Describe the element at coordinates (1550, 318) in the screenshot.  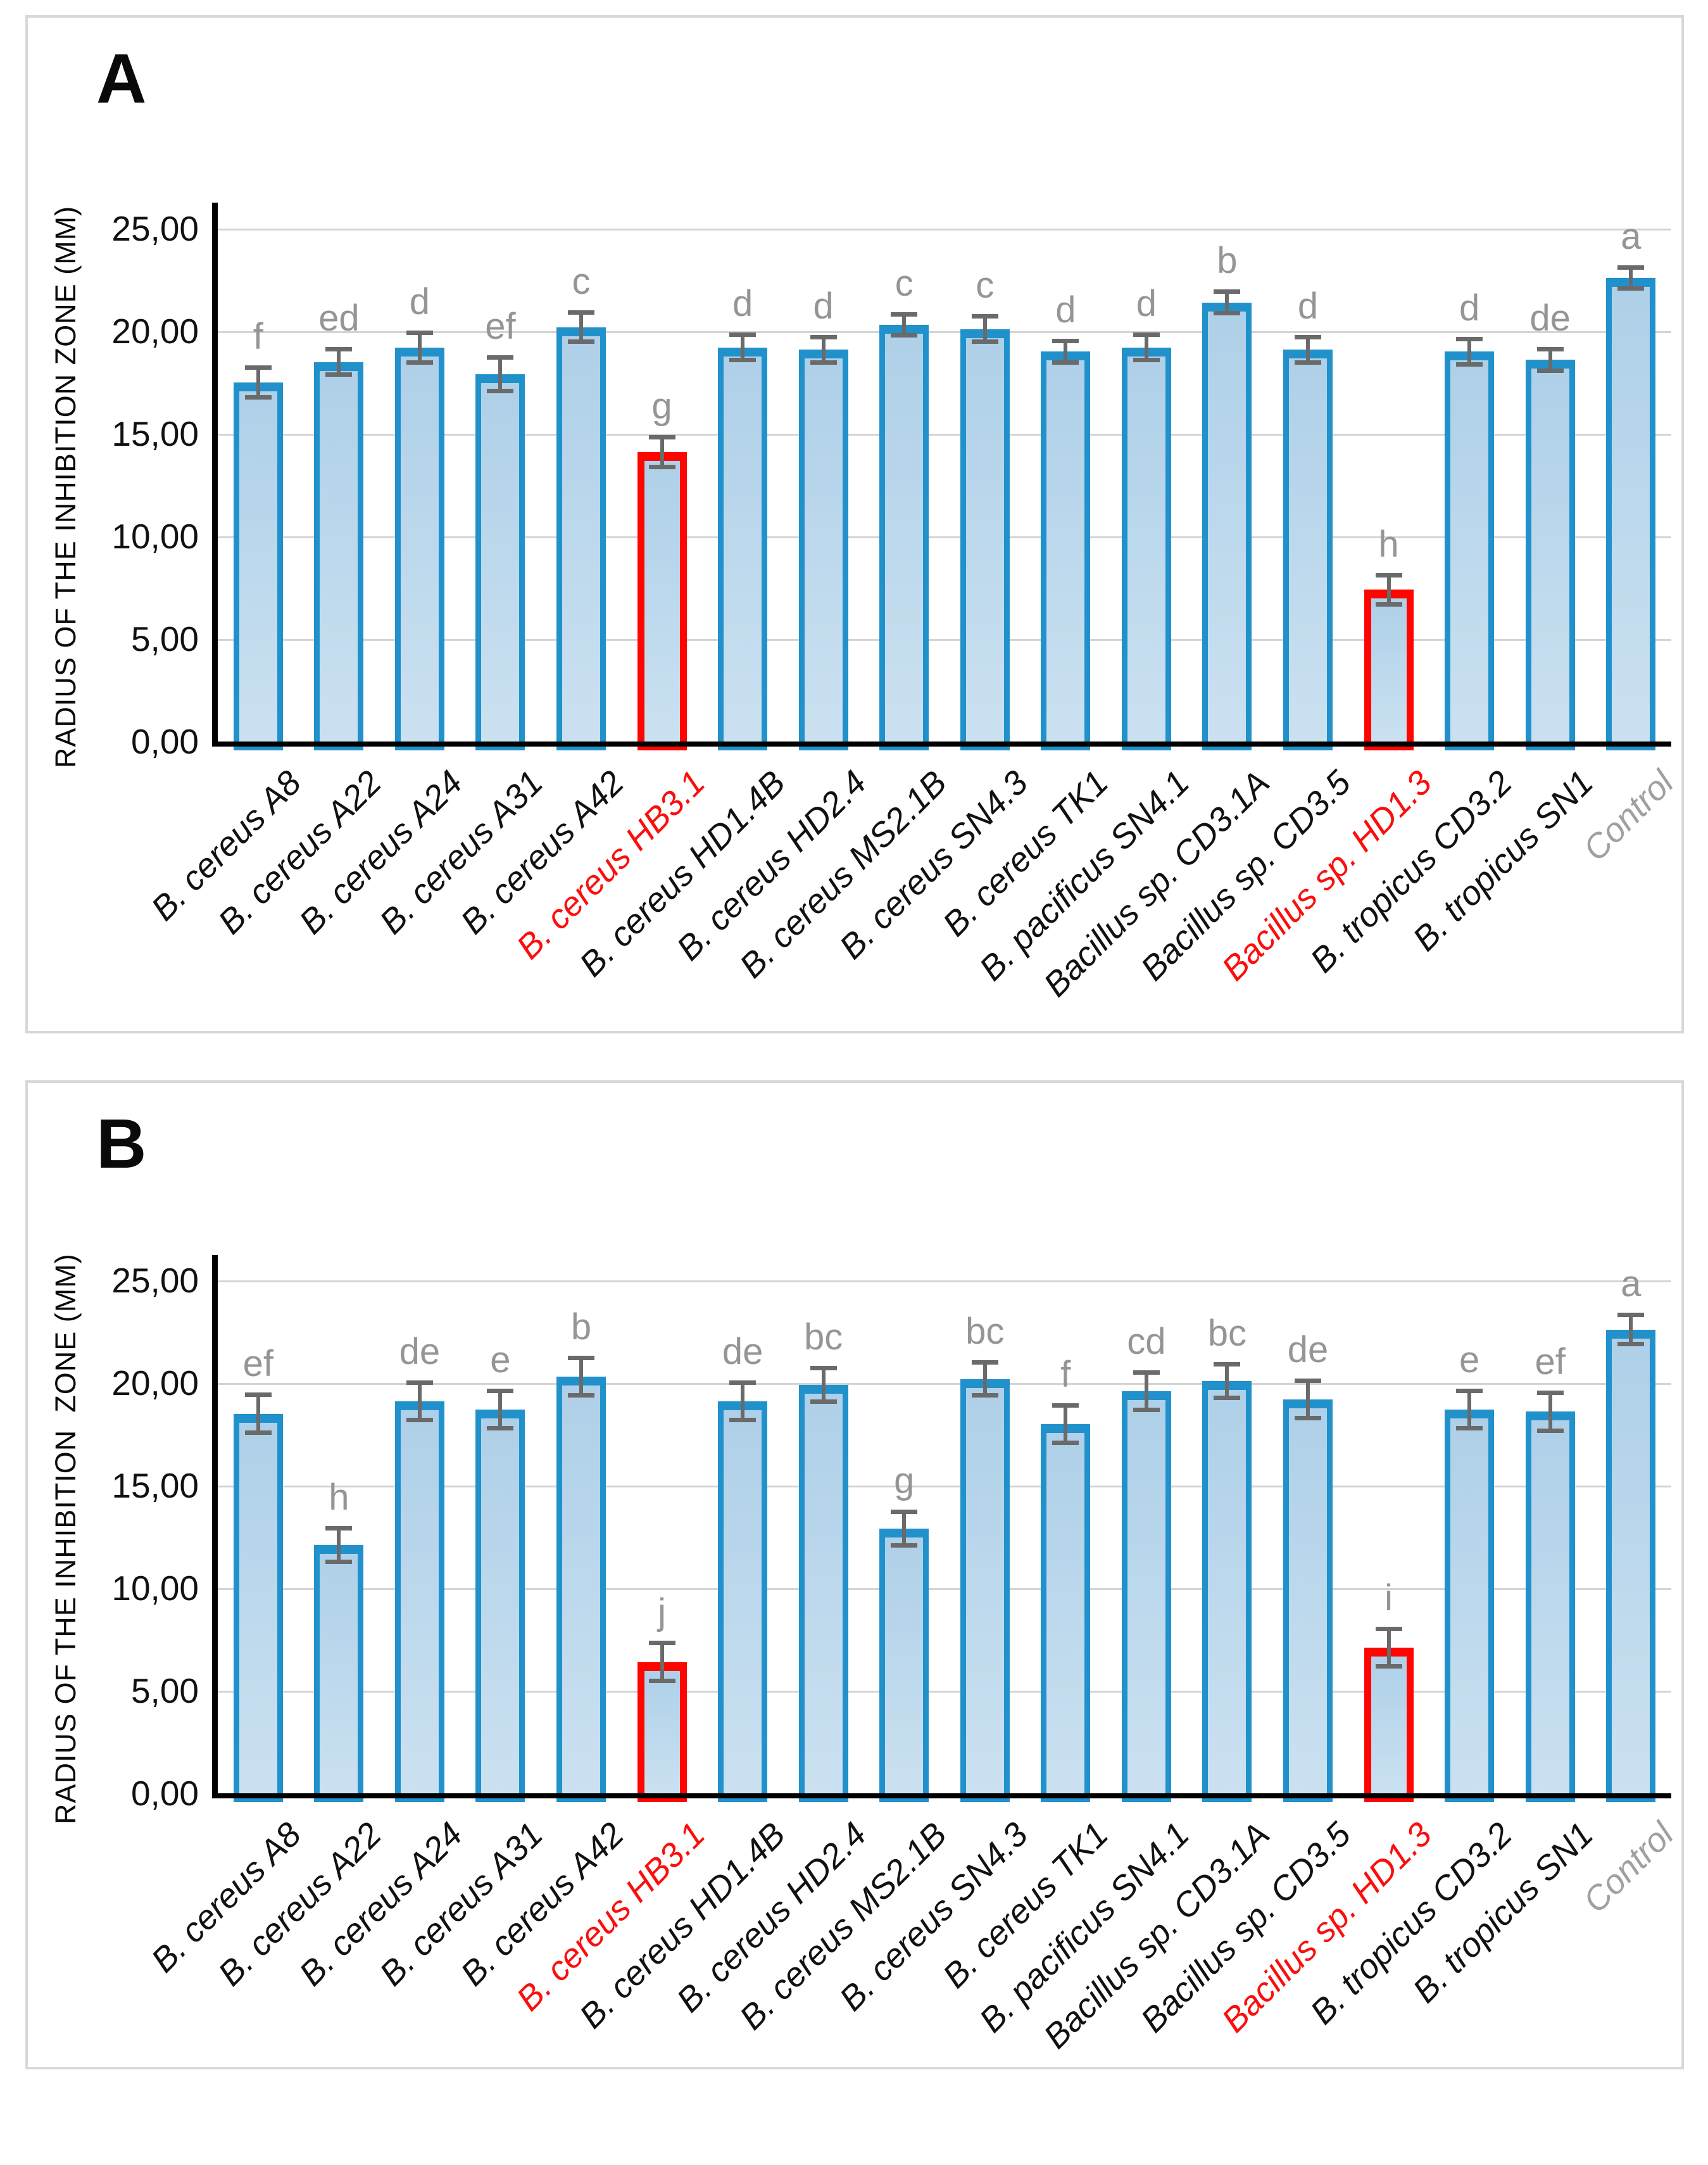
I see `panel-a-sig-letter-b-tropicus-sn1: de` at that location.